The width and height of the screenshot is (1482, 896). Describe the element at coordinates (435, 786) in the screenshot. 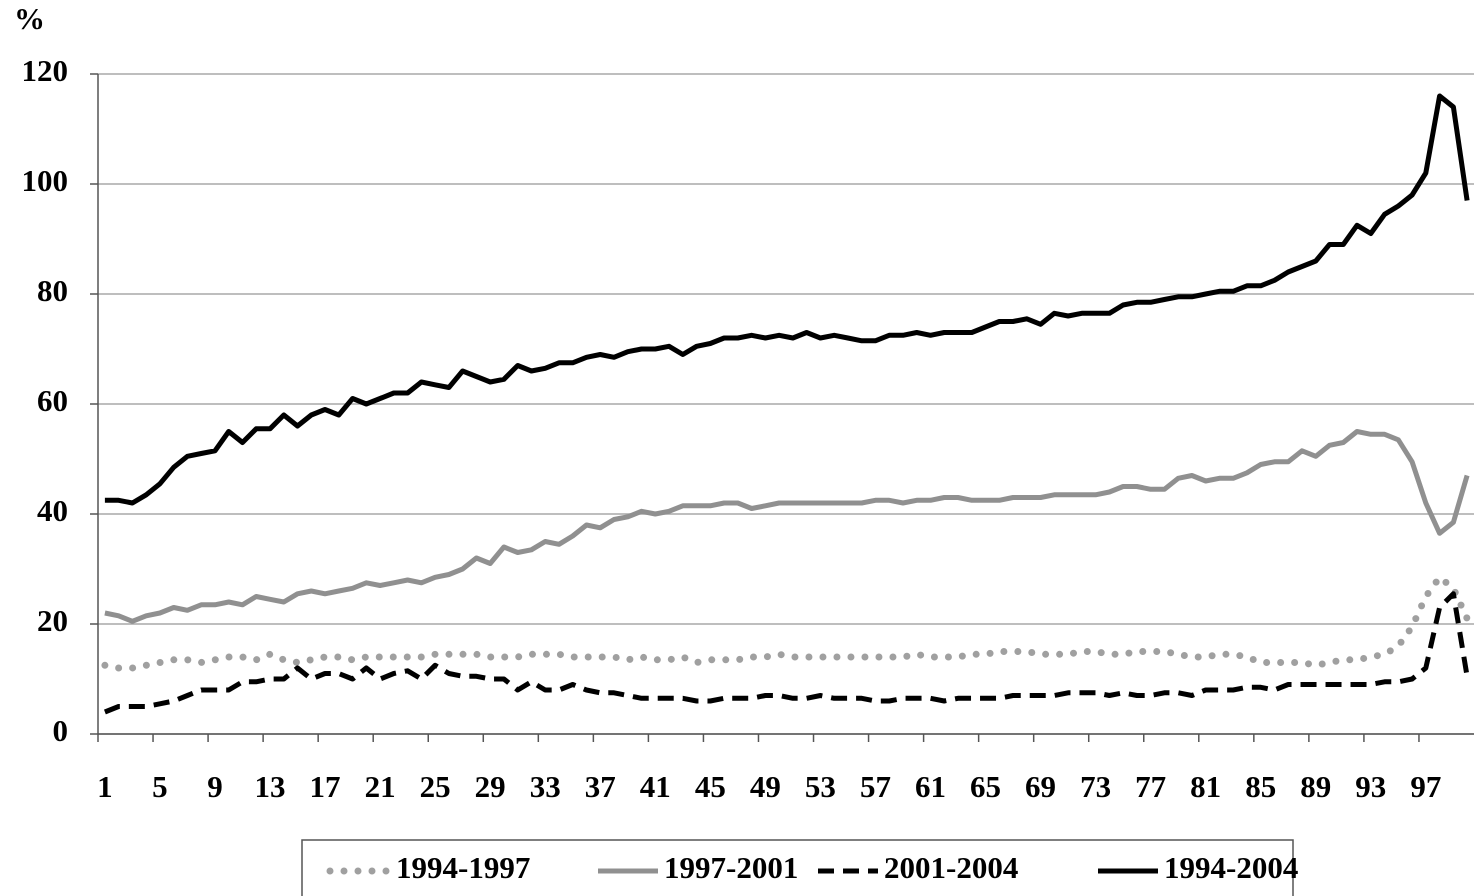

I see `x-tick-label: 25` at that location.